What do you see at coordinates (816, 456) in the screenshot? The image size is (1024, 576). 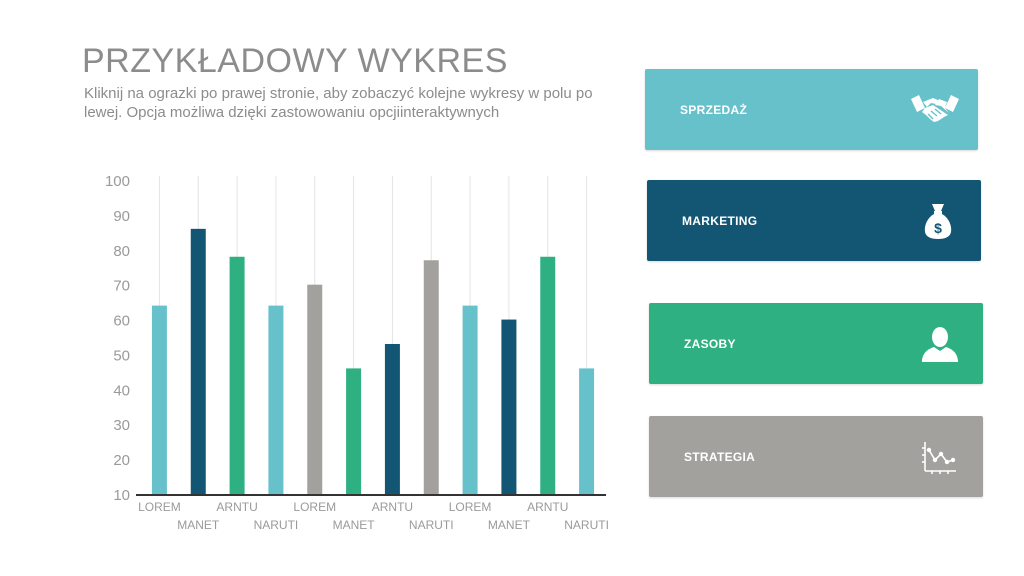 I see `strategy-card-button: STRATEGIA` at bounding box center [816, 456].